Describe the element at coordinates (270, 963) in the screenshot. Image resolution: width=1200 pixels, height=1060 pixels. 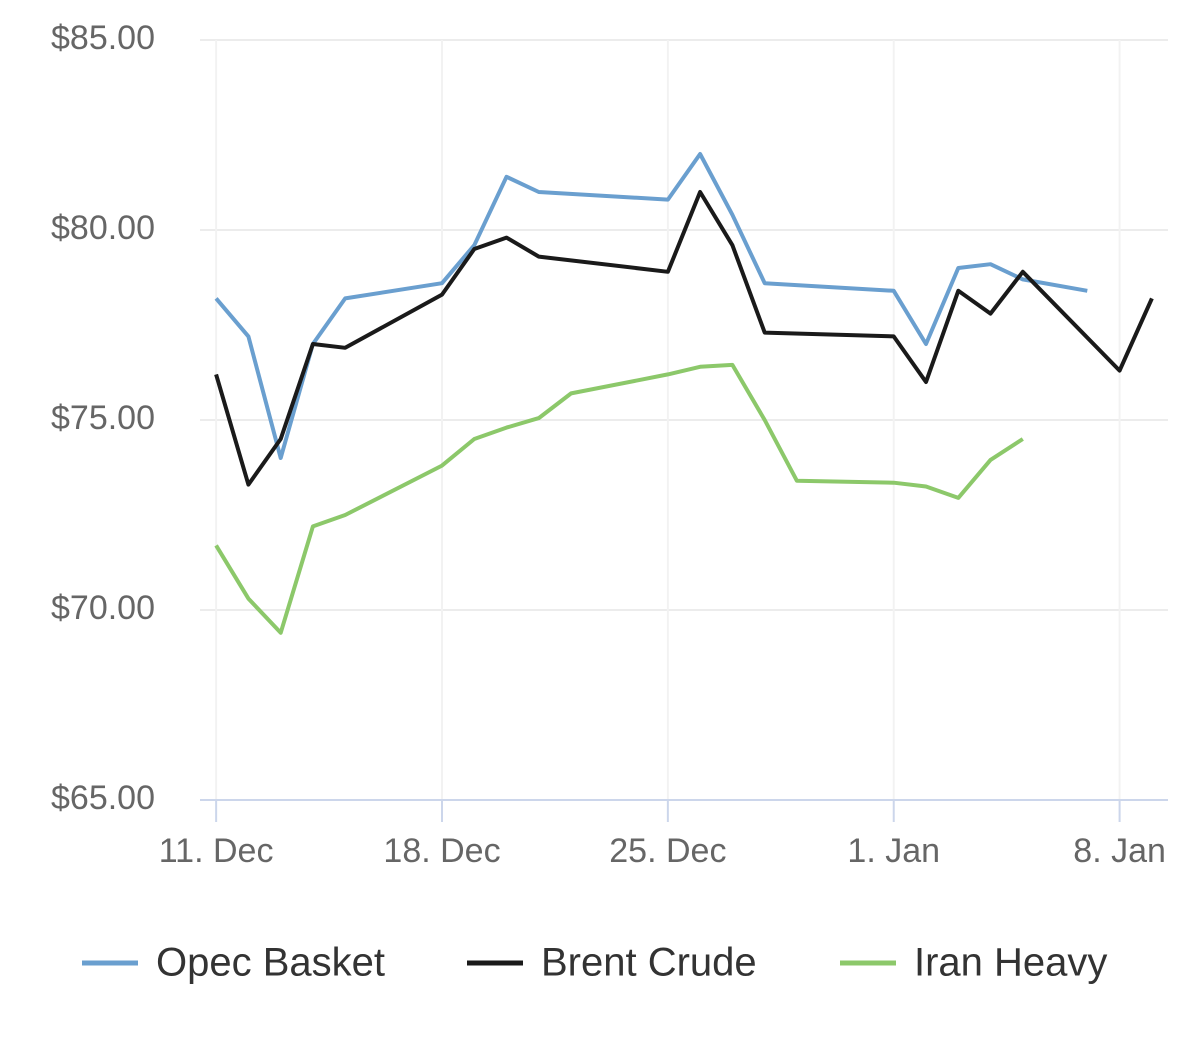
I see `legend-label: Opec Basket` at that location.